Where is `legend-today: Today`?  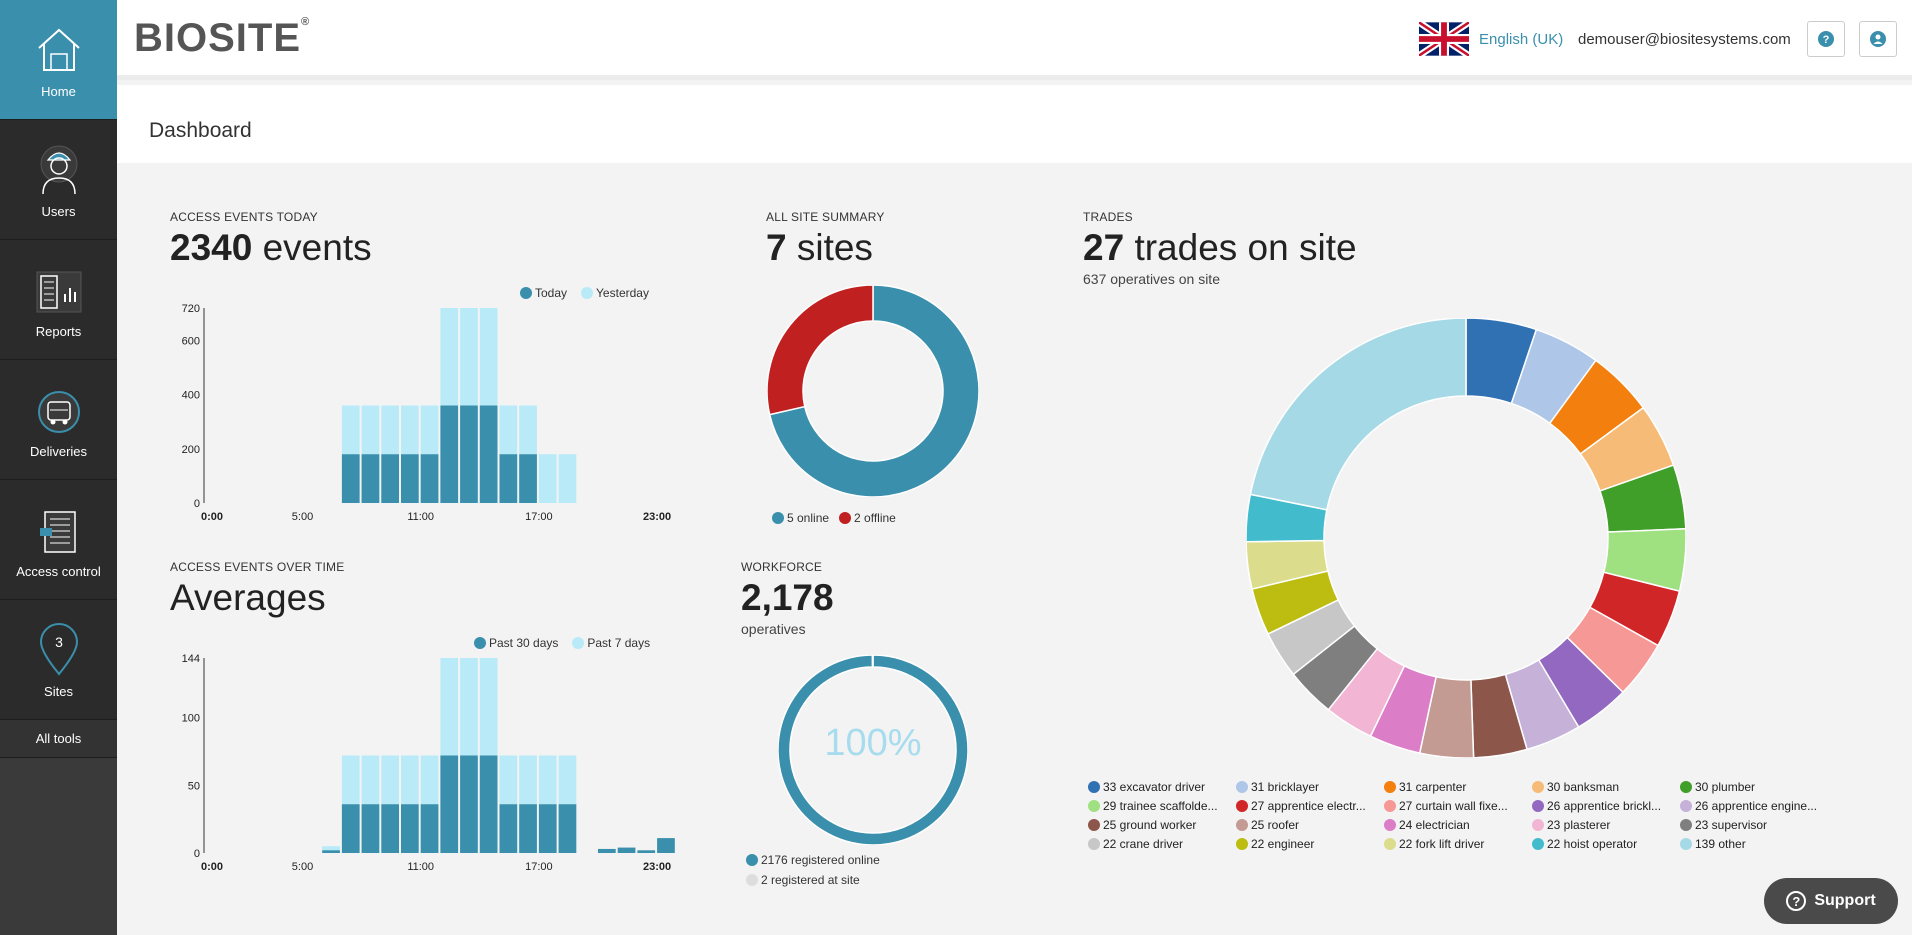 legend-today: Today is located at coordinates (543, 293).